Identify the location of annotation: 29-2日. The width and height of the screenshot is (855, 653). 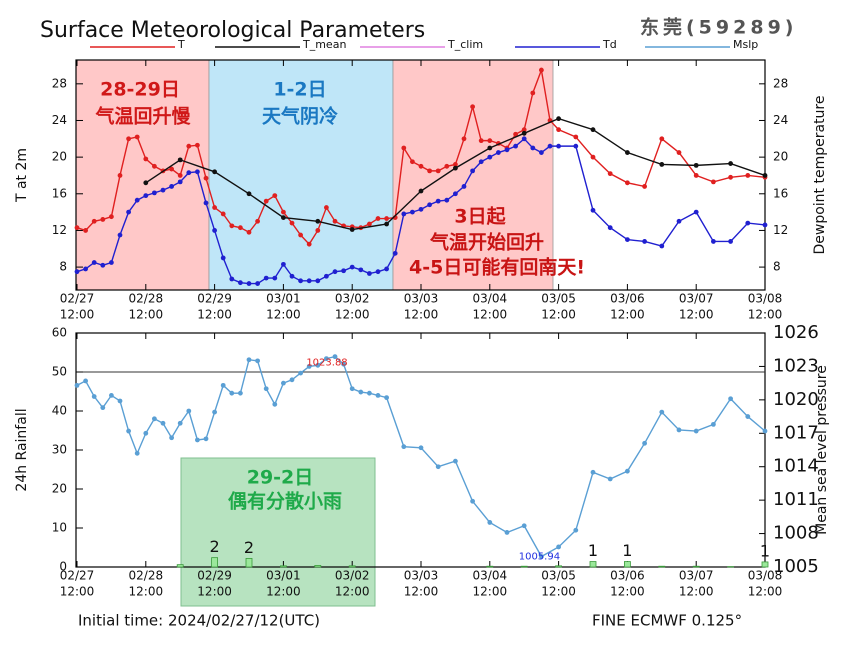
(280, 478).